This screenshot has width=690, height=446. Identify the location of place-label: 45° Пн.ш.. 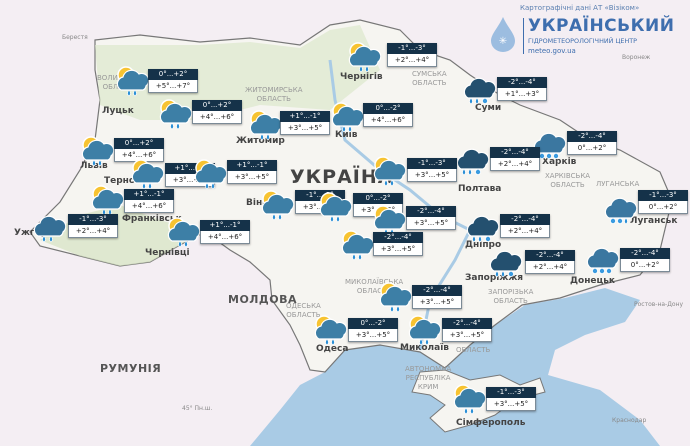
(197, 408).